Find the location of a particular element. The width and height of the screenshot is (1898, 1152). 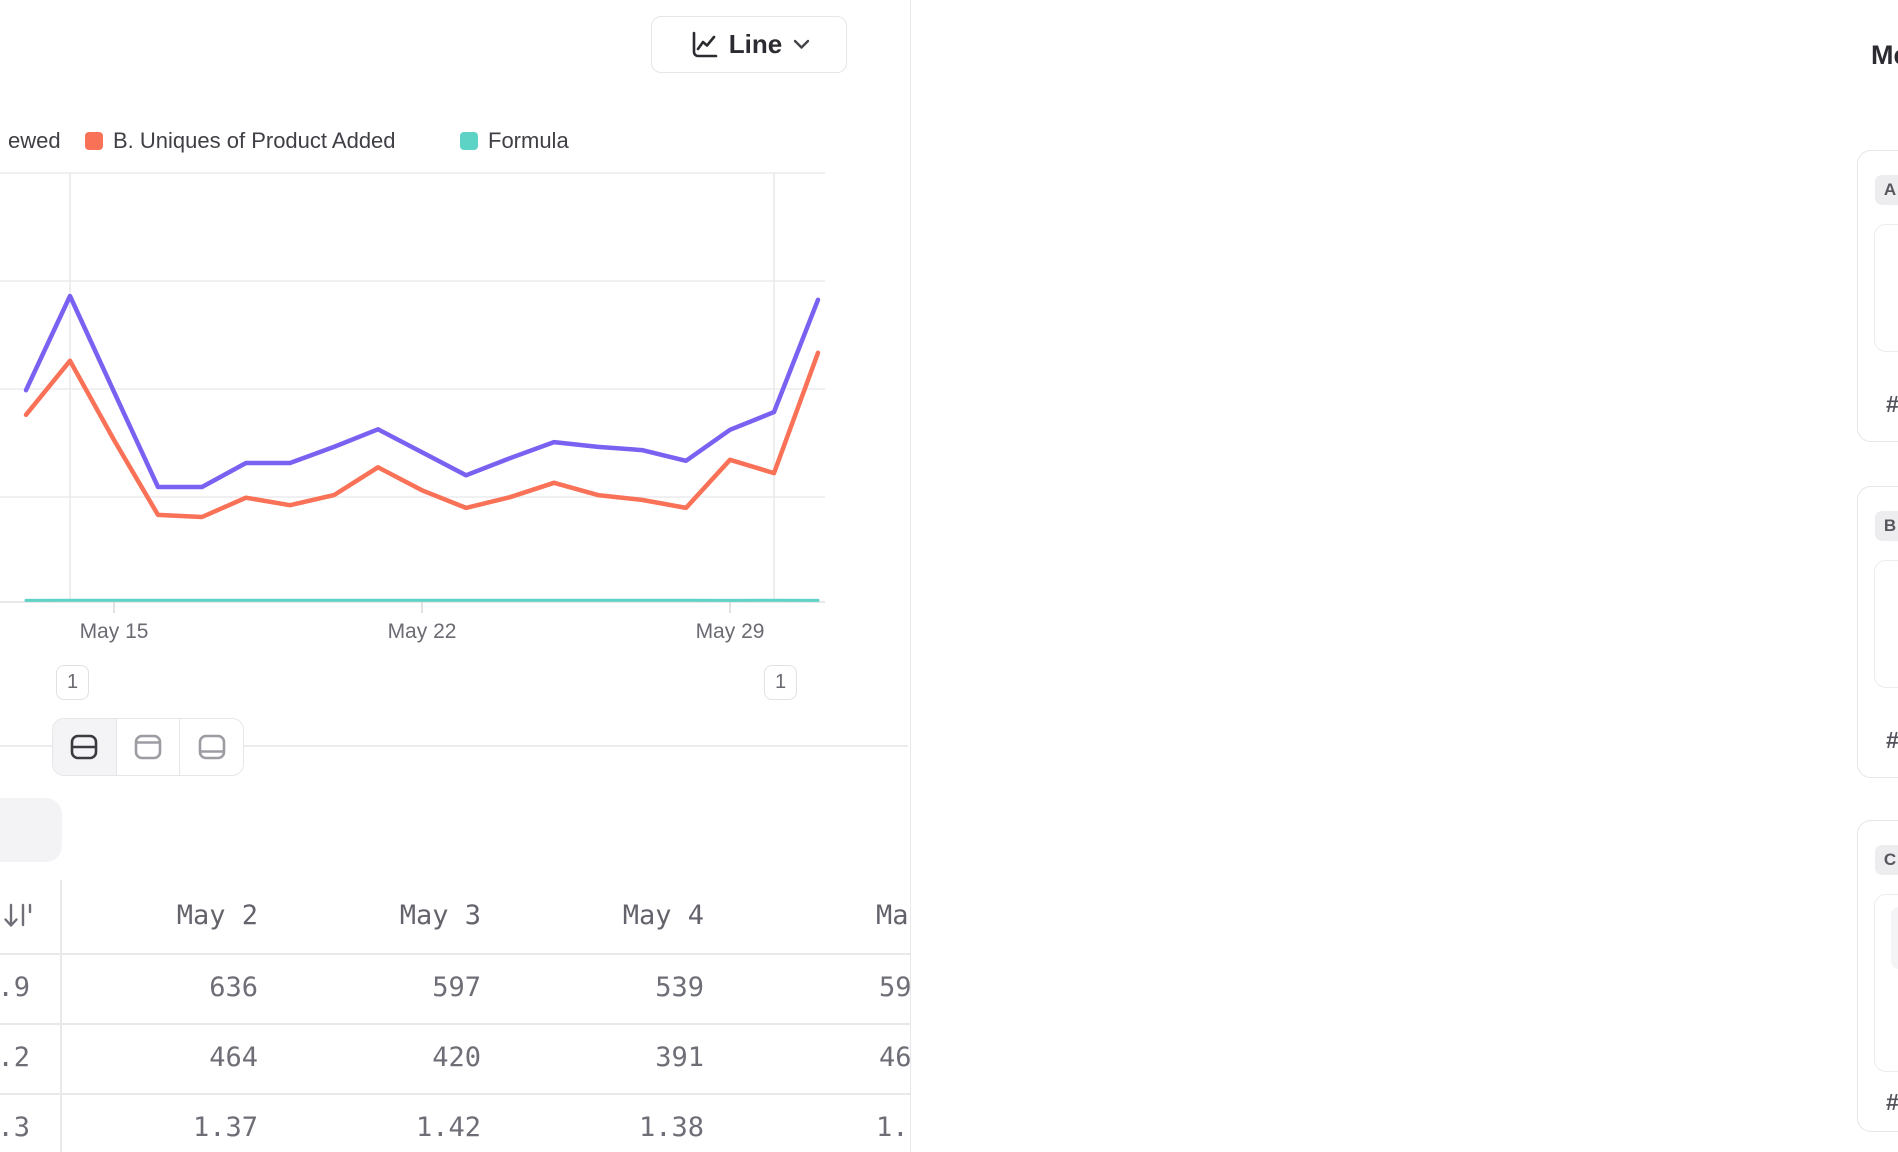

table-cell: 420 is located at coordinates (456, 1057).